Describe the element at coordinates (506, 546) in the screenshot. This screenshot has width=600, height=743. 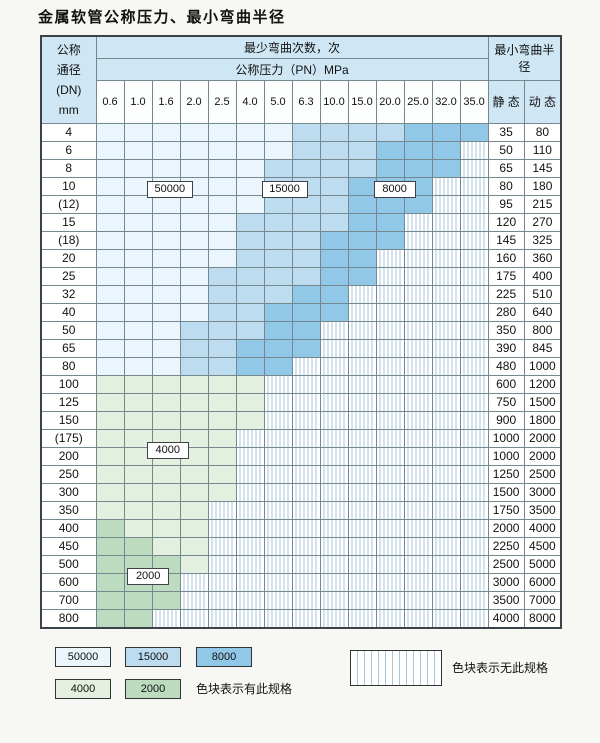
I see `static-cell: 2250` at that location.